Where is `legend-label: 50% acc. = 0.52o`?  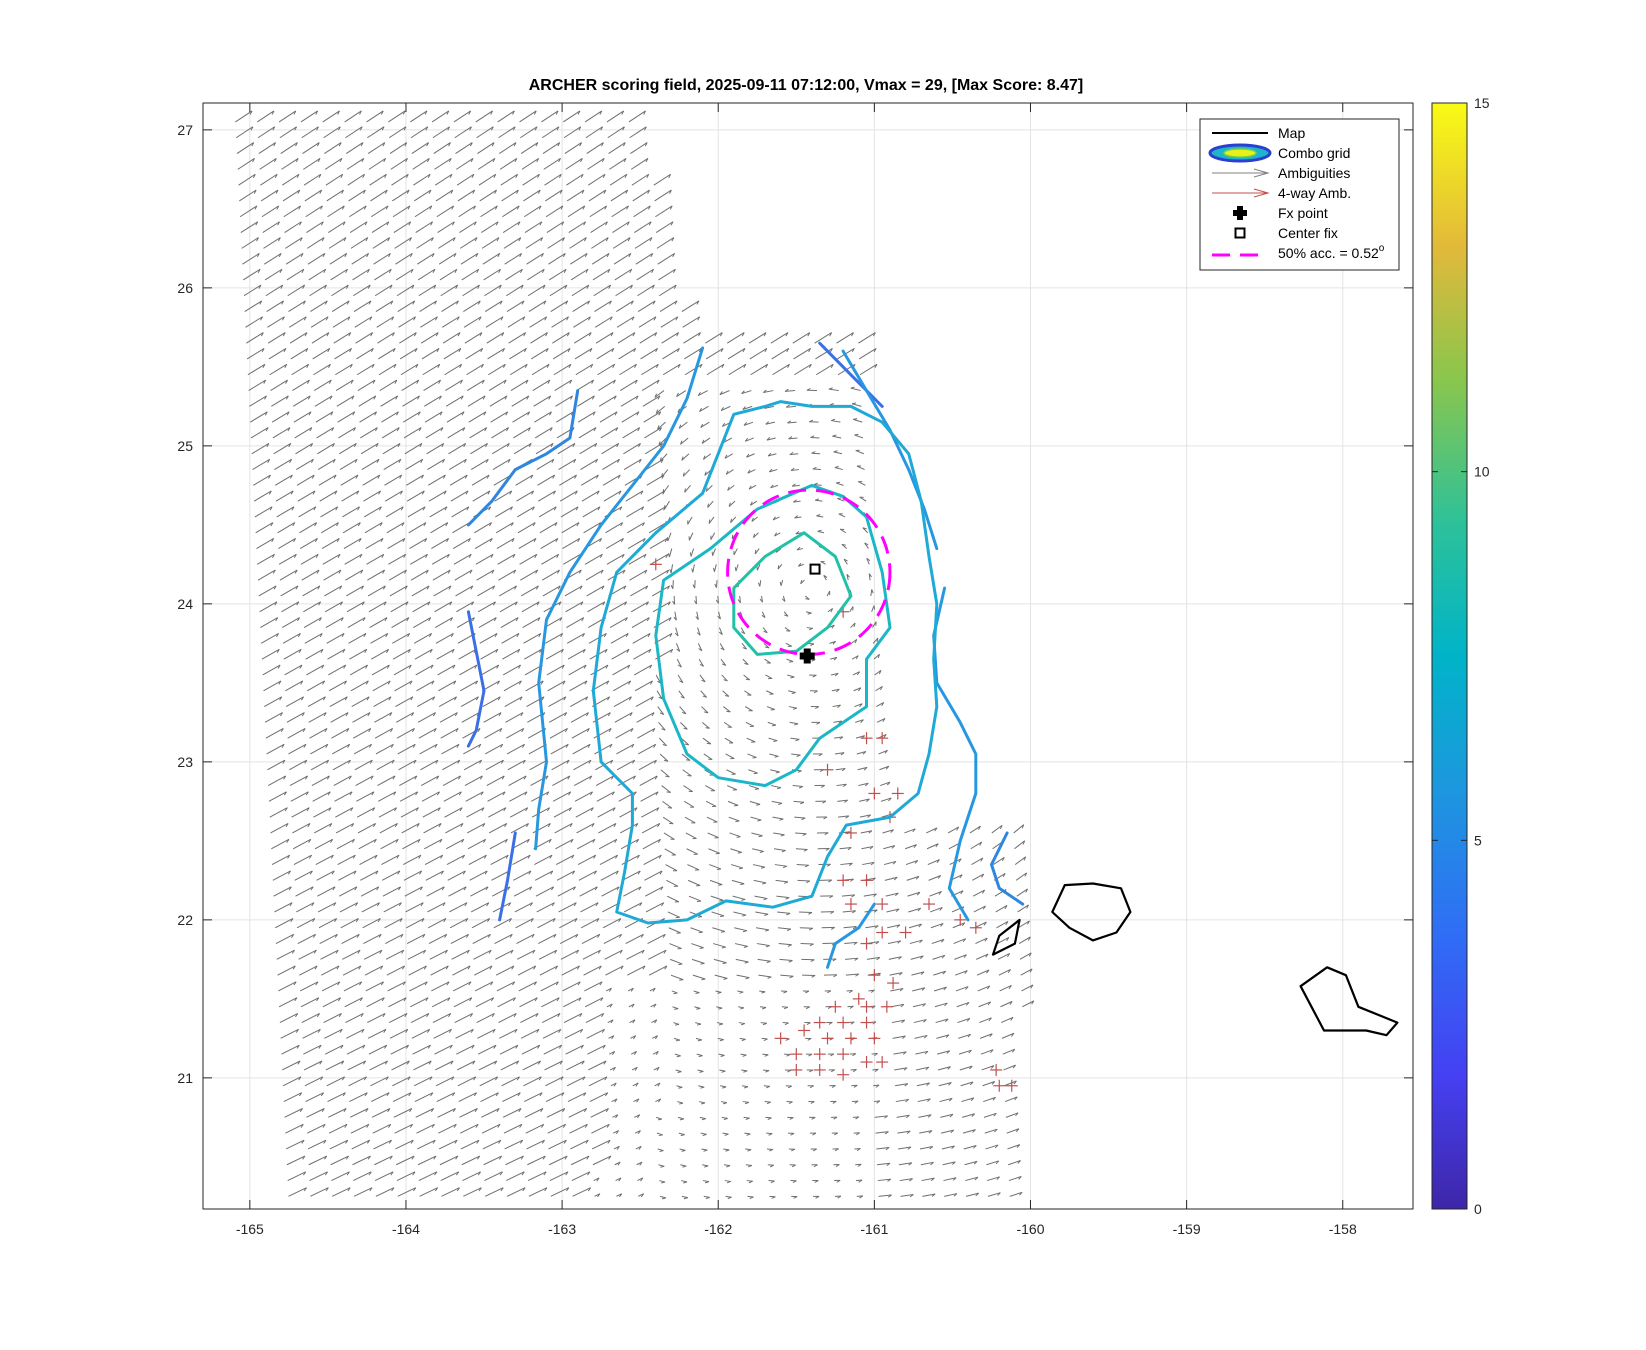
legend-label: 50% acc. = 0.52o is located at coordinates (1331, 252).